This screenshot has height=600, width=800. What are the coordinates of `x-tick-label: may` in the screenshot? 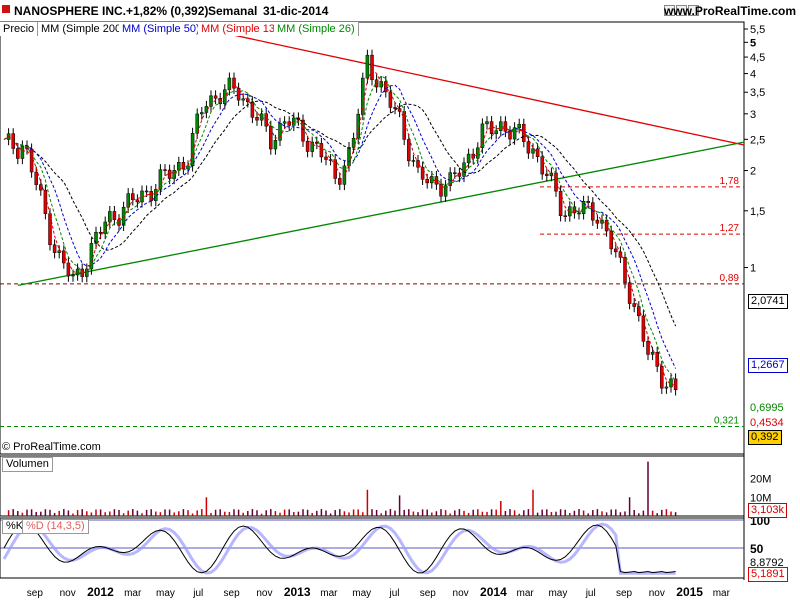 It's located at (361, 593).